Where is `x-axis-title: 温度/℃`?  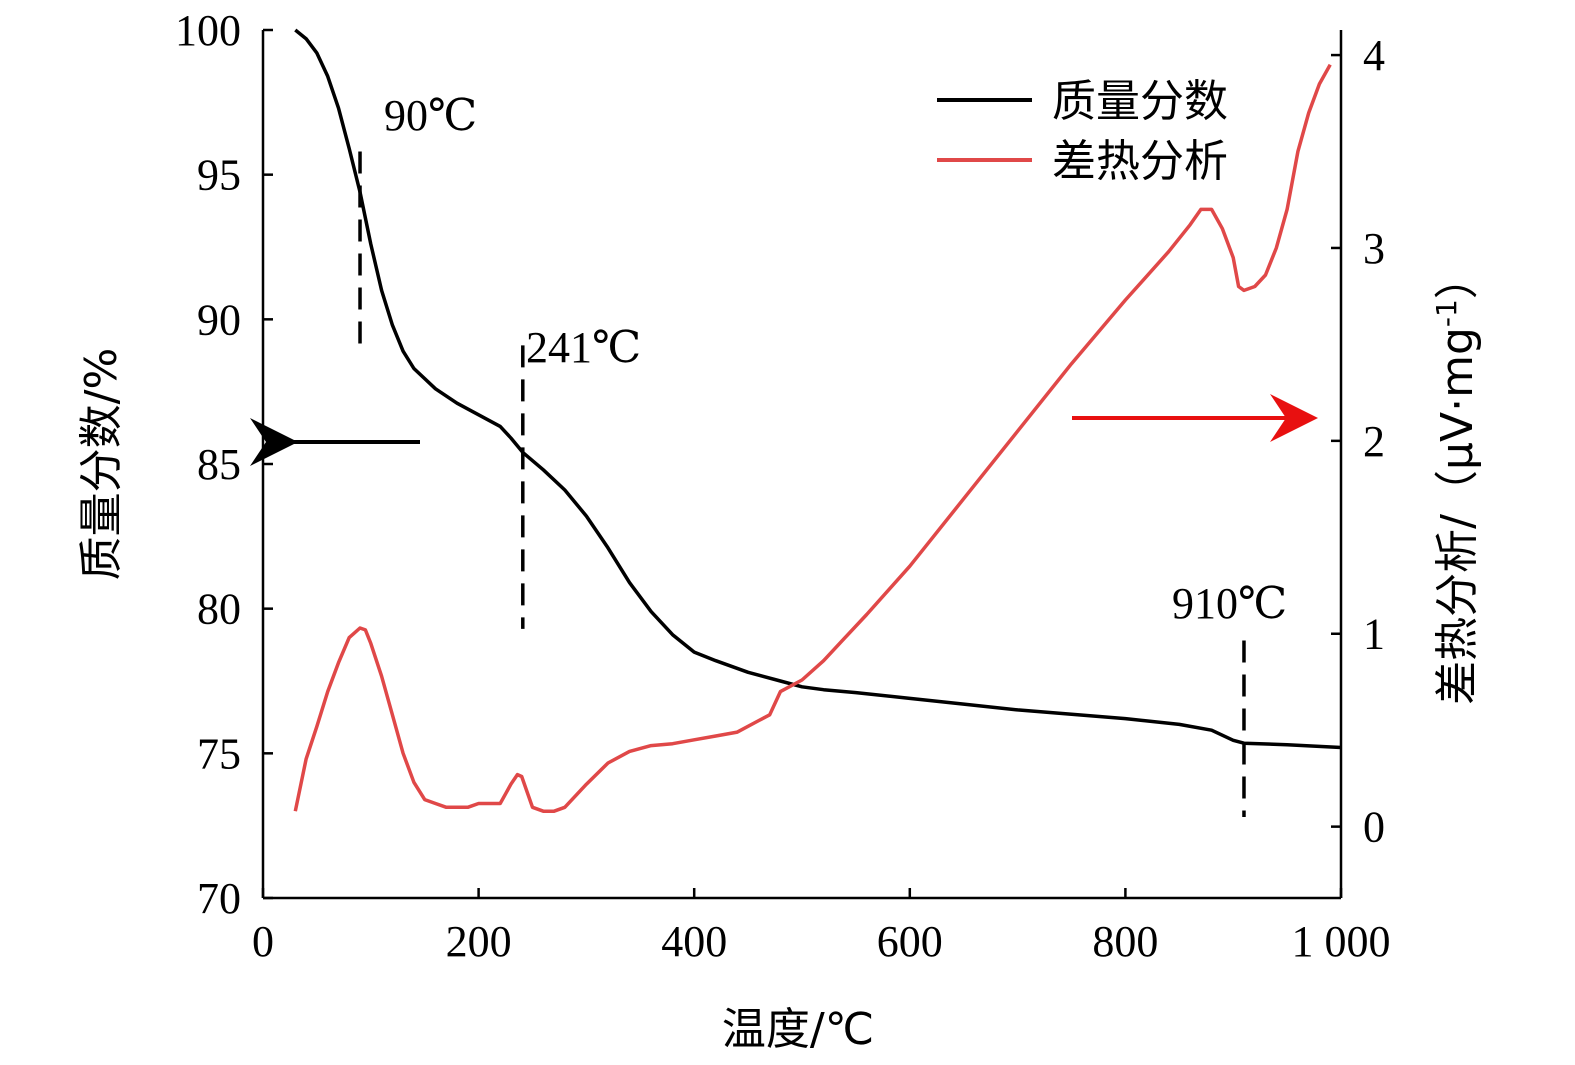 x-axis-title: 温度/℃ is located at coordinates (798, 1029).